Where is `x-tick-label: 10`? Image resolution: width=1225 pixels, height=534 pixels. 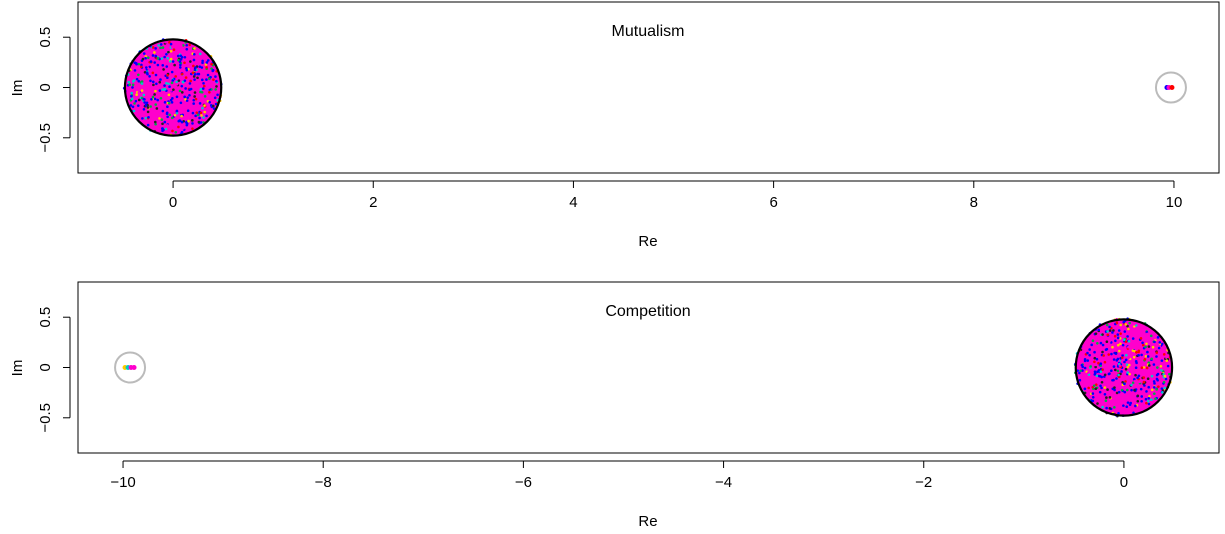
x-tick-label: 10 is located at coordinates (1174, 202).